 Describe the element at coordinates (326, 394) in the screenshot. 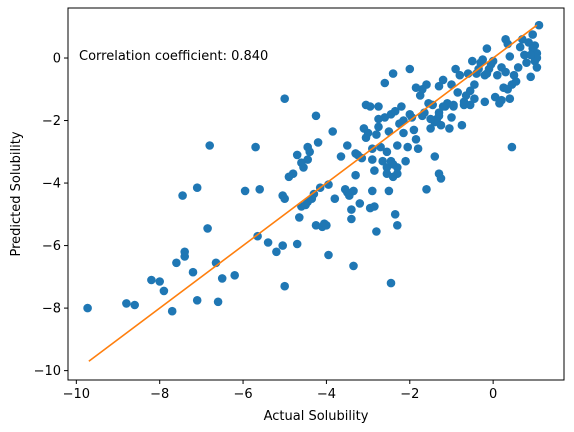

I see `x-tick-label: −4` at that location.